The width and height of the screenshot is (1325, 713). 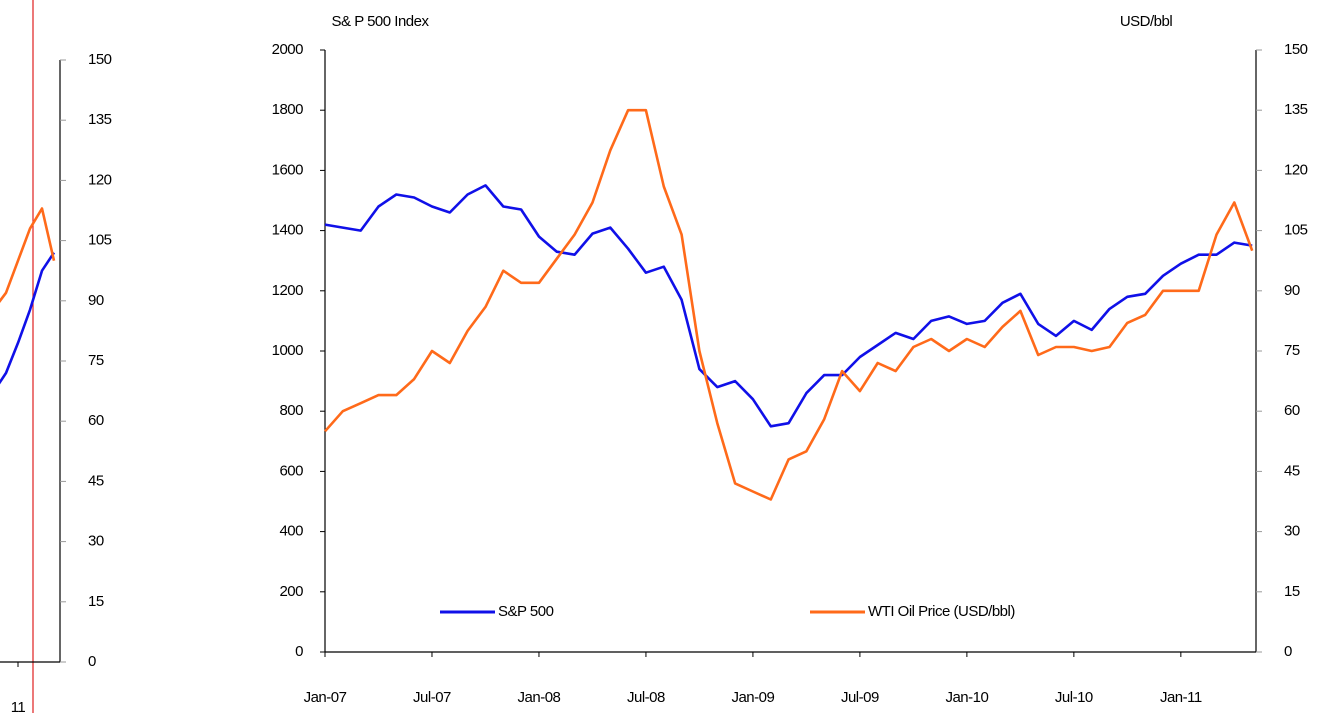 I want to click on legend-label: S&P 500, so click(x=526, y=611).